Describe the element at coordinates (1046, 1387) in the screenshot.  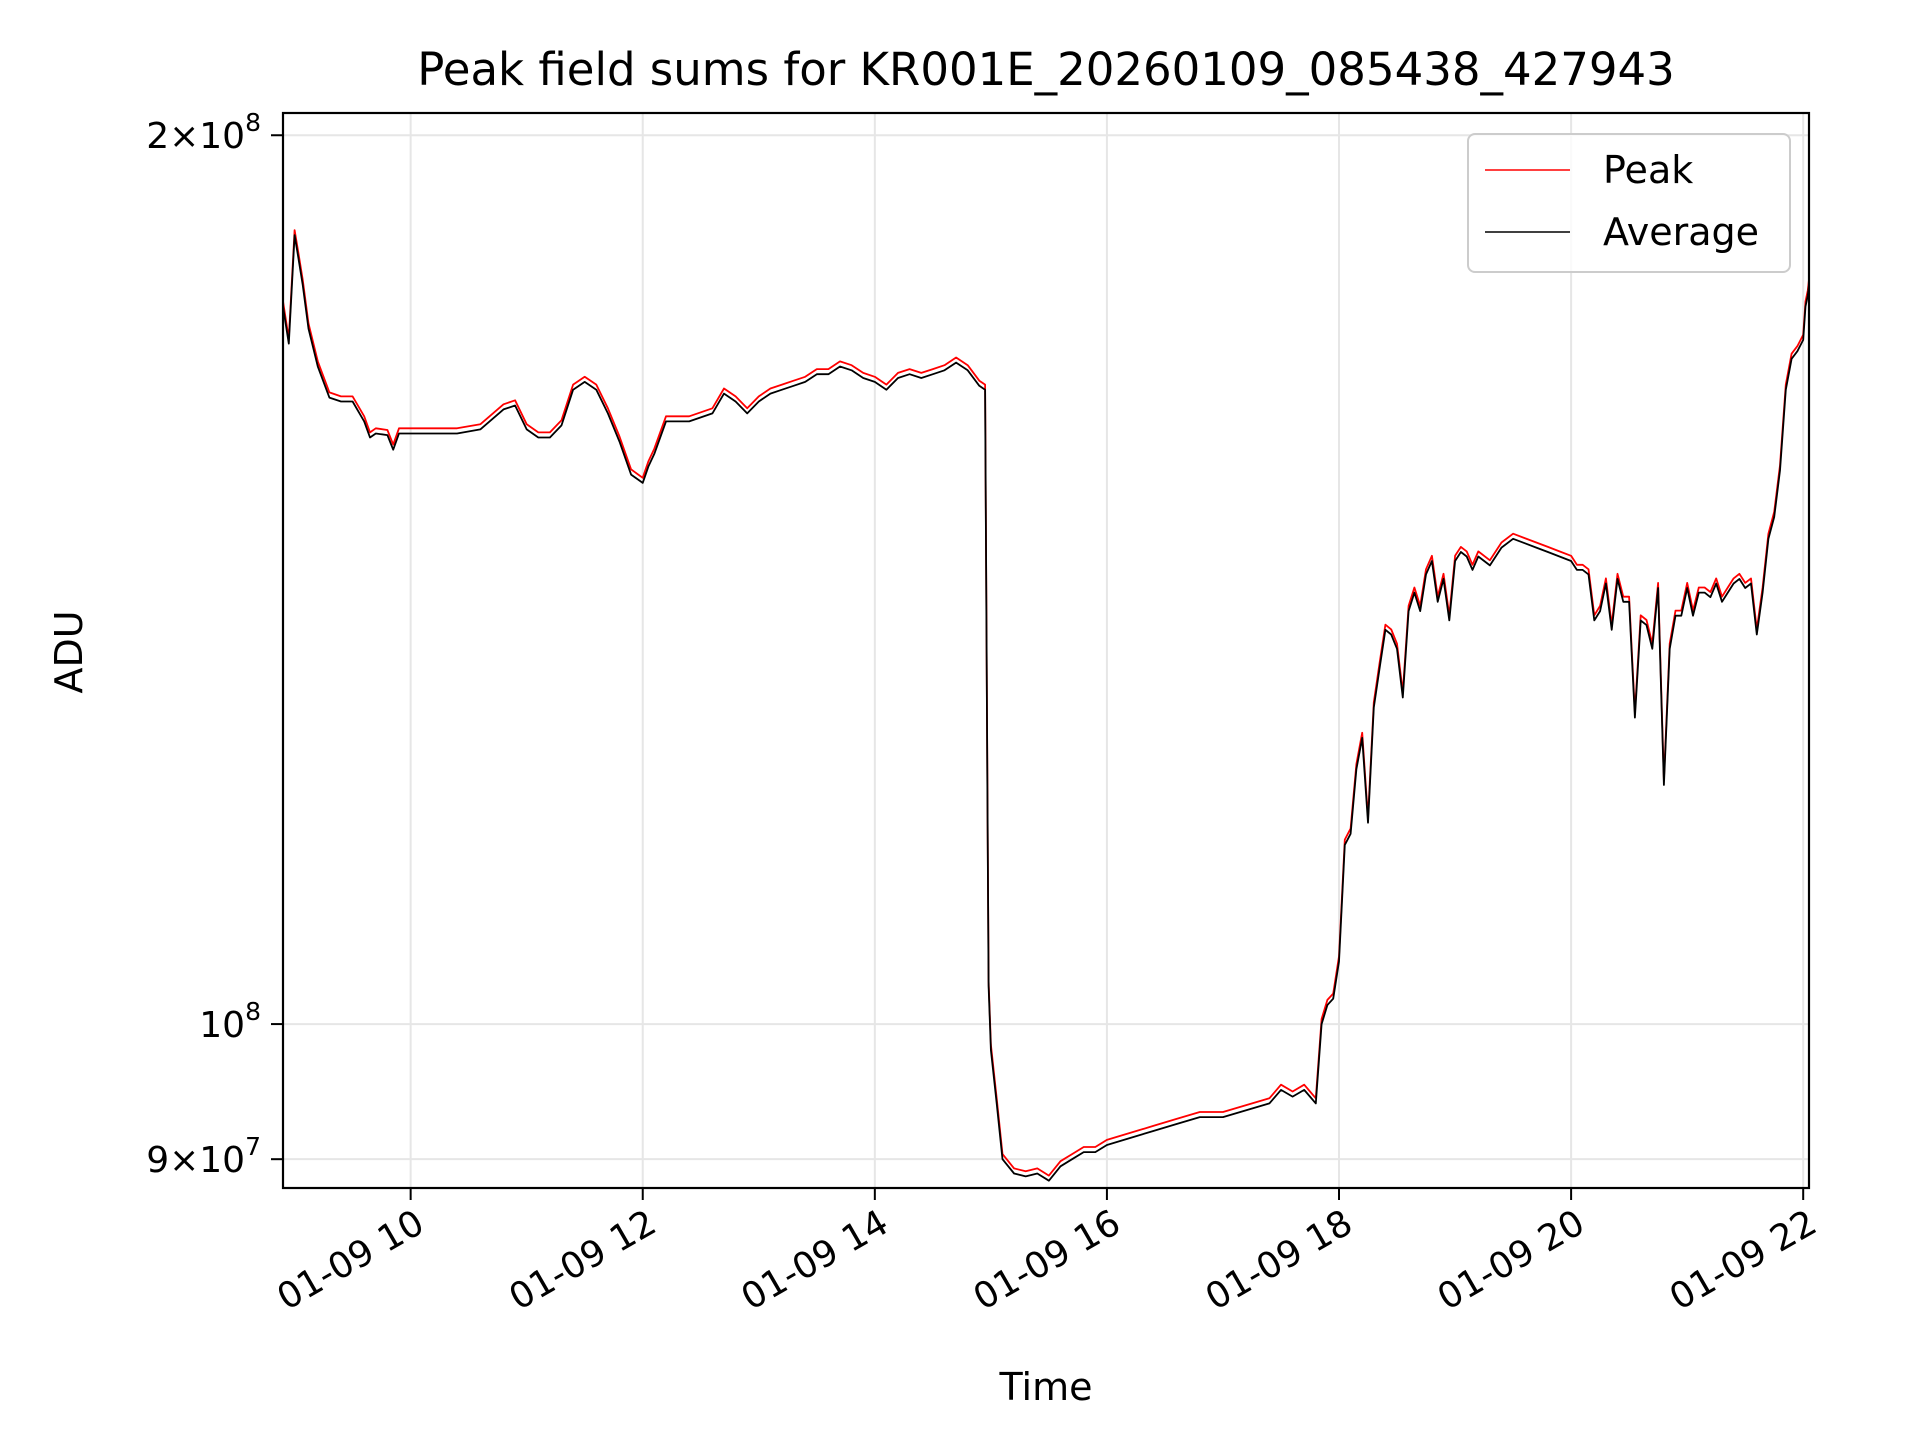
I see `x-axis-label: Time` at that location.